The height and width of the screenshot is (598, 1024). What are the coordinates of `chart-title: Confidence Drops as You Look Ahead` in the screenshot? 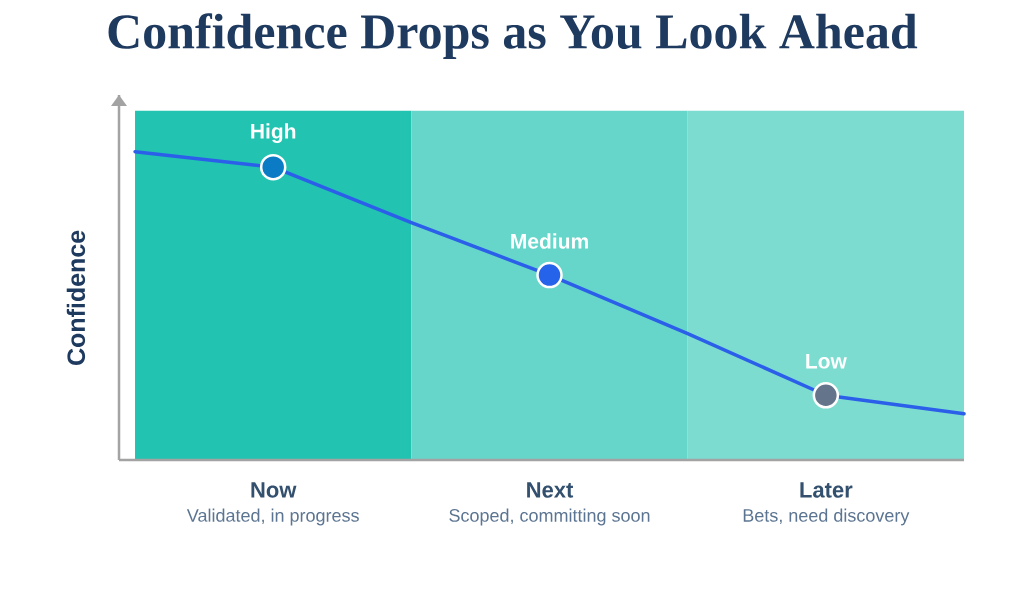 It's located at (513, 36).